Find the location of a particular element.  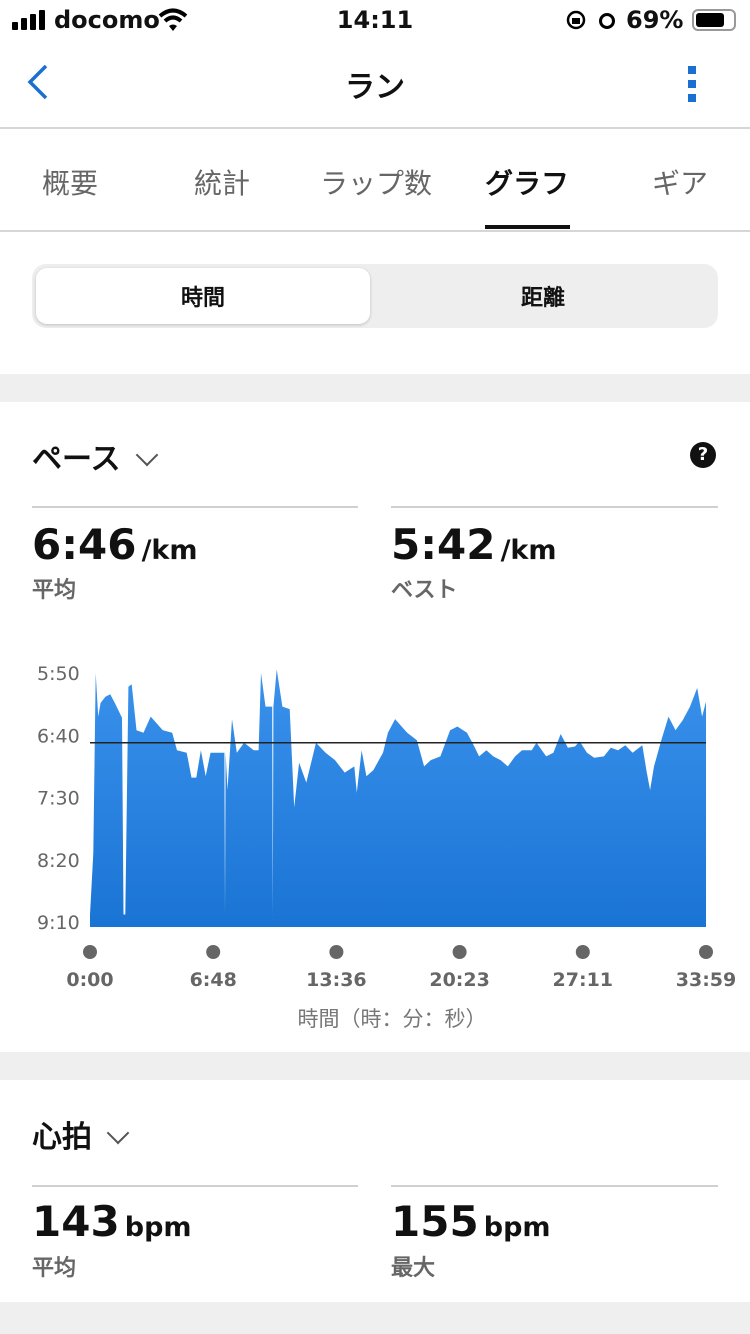

pace-best-label: ベスト is located at coordinates (424, 590).